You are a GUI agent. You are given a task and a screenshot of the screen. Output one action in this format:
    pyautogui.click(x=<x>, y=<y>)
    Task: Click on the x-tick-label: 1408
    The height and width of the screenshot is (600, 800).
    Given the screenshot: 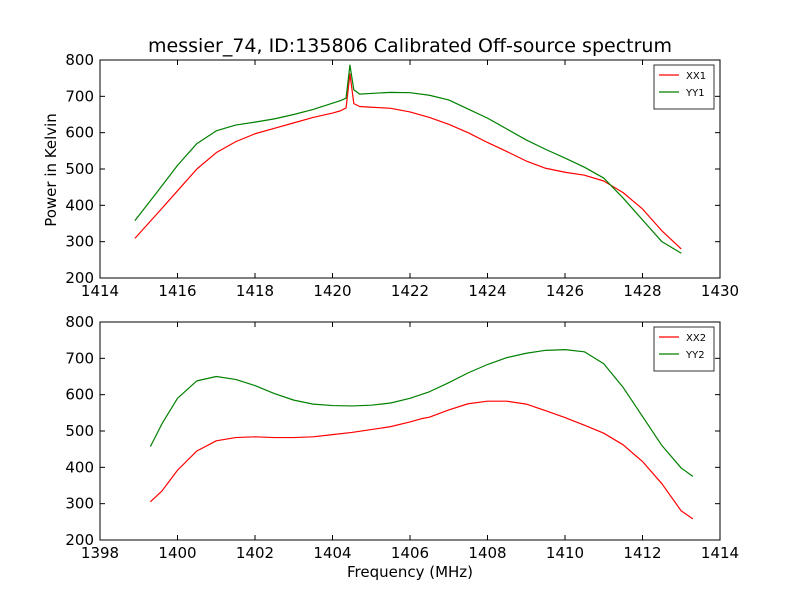 What is the action you would take?
    pyautogui.click(x=487, y=553)
    